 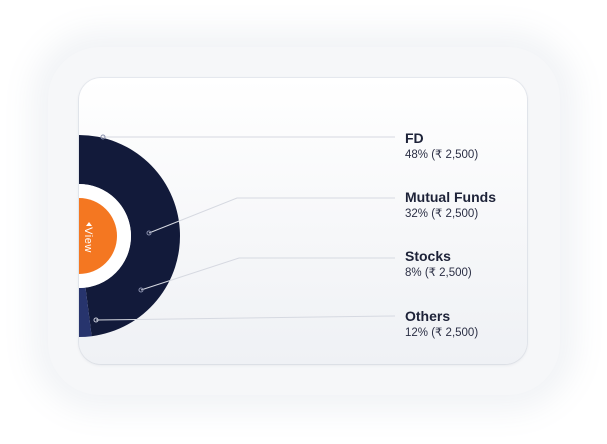 I want to click on legend-item-stocks: Stocks 8% (₹ 2,500), so click(x=438, y=264).